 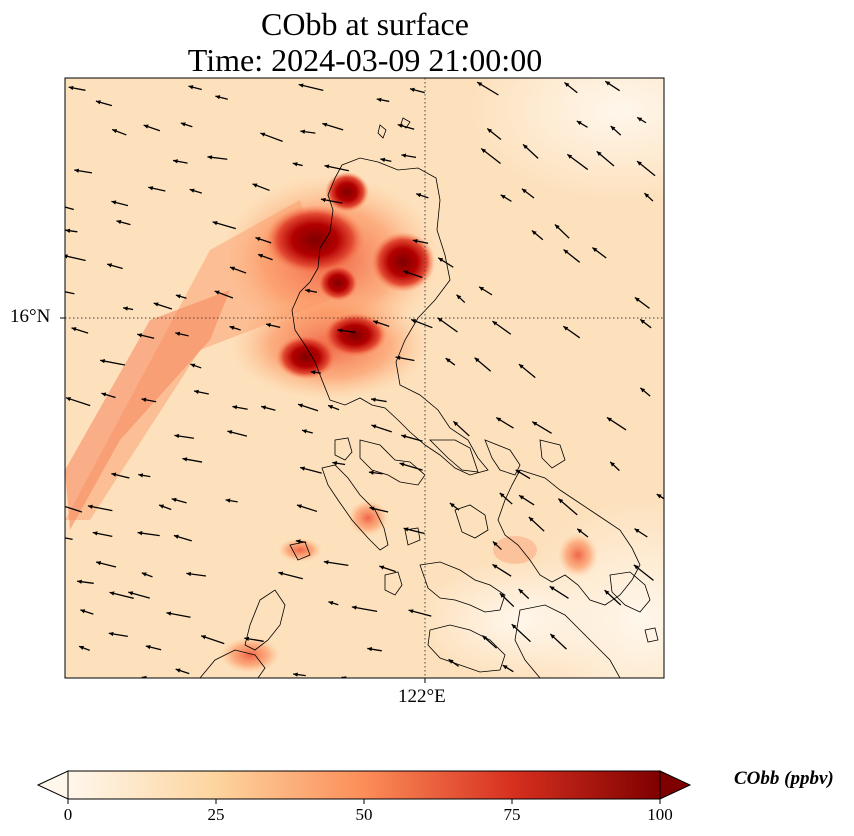 I want to click on colorbar-tick-label: 0, so click(x=68, y=814).